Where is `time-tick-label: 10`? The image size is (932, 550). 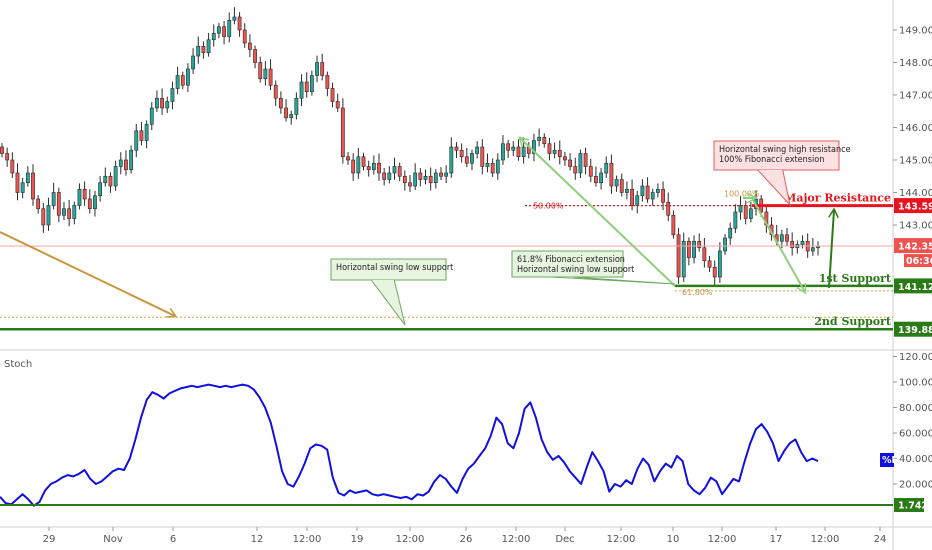 time-tick-label: 10 is located at coordinates (673, 539).